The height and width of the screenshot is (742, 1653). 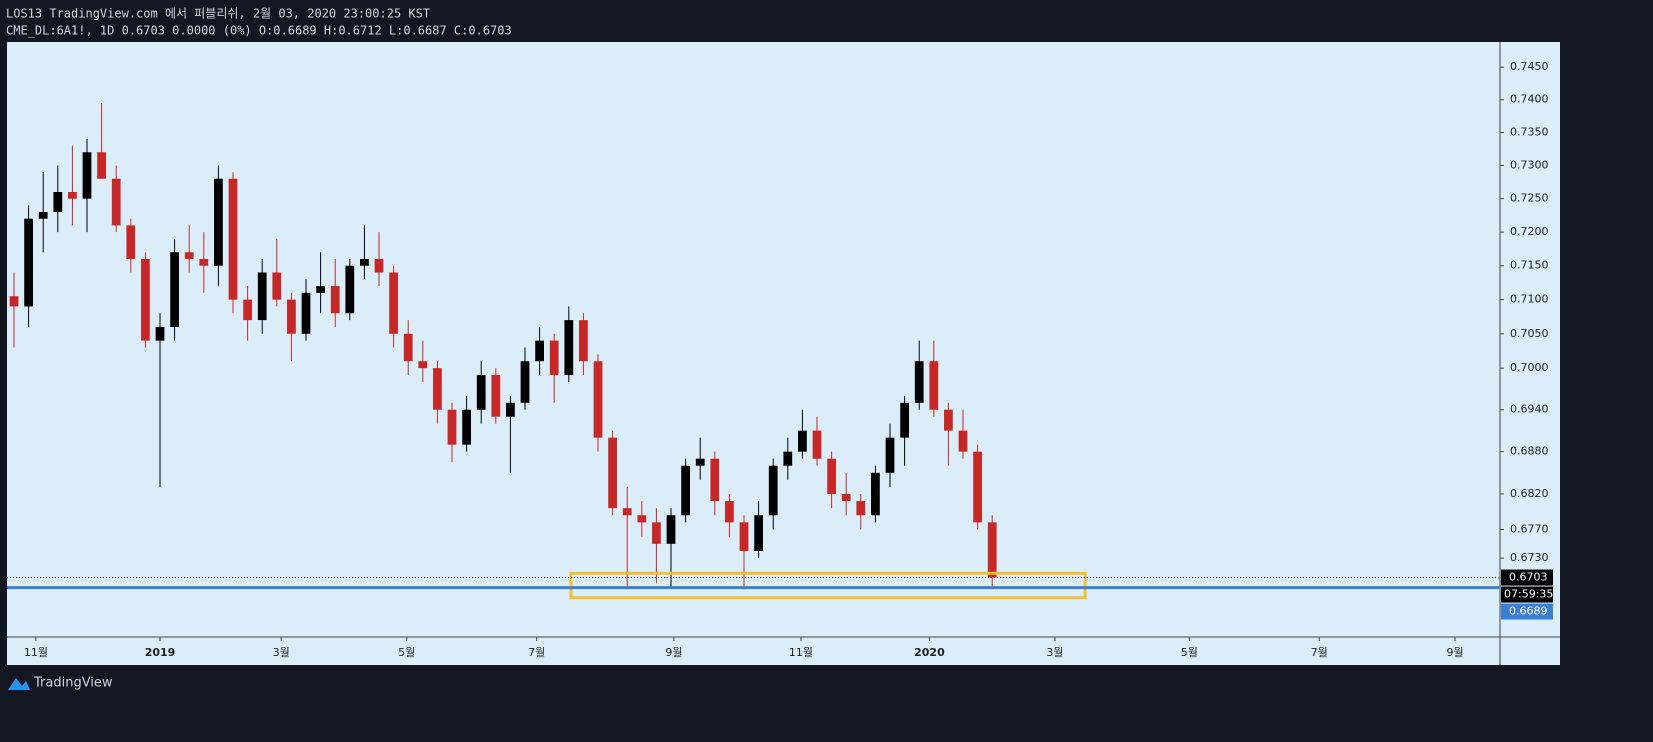 What do you see at coordinates (1529, 198) in the screenshot?
I see `y-tick-label: 0.7250` at bounding box center [1529, 198].